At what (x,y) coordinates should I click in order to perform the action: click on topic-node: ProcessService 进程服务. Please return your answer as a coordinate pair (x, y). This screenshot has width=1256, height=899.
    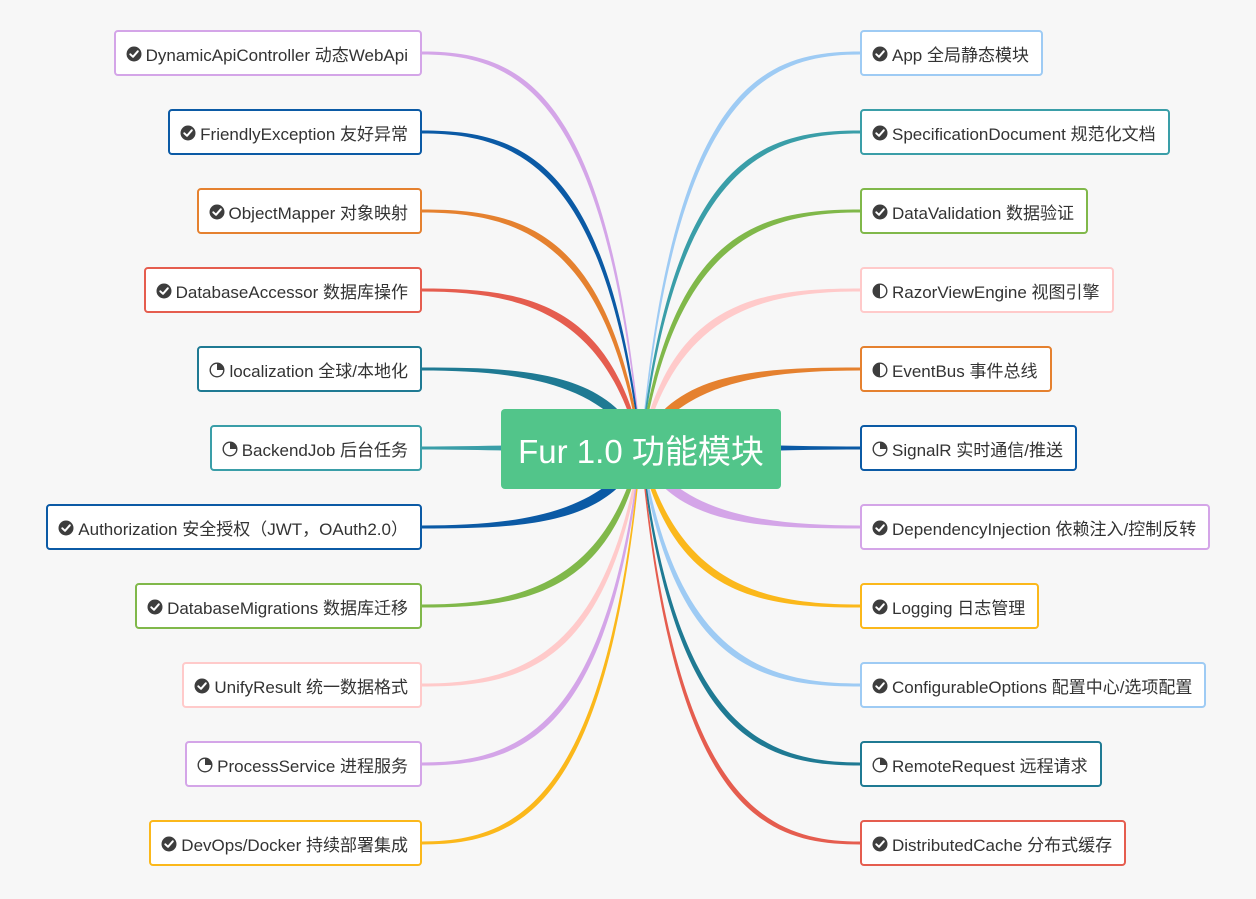
    Looking at the image, I should click on (303, 764).